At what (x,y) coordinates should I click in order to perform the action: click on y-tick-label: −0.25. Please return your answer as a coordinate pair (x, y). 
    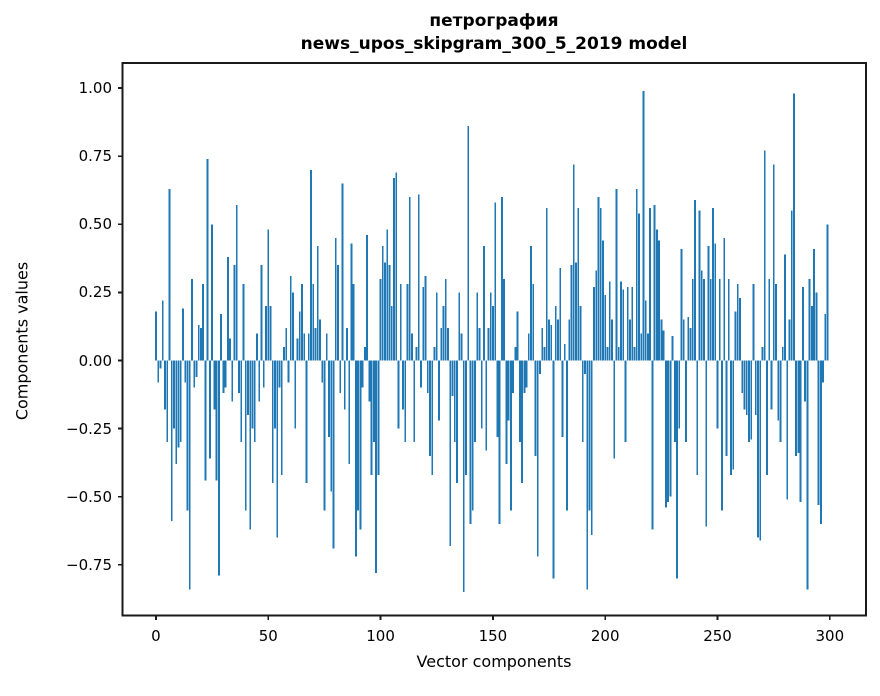
    Looking at the image, I should click on (89, 428).